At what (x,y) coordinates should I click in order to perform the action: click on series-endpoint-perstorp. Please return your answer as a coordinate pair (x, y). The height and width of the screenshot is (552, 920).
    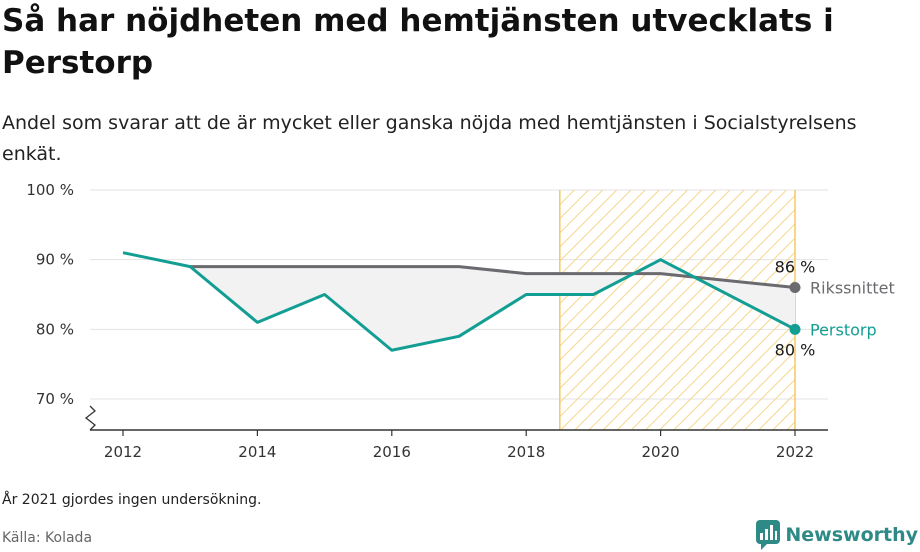
    Looking at the image, I should click on (795, 329).